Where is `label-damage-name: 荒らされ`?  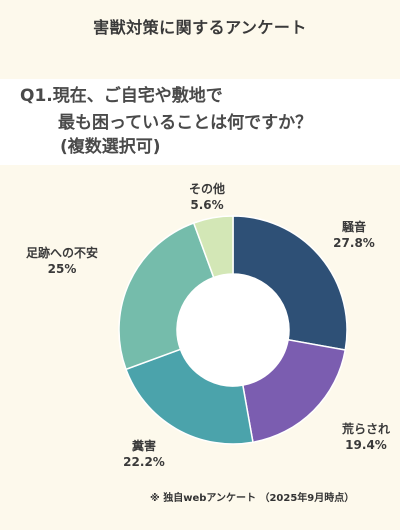
label-damage-name: 荒らされ is located at coordinates (366, 429).